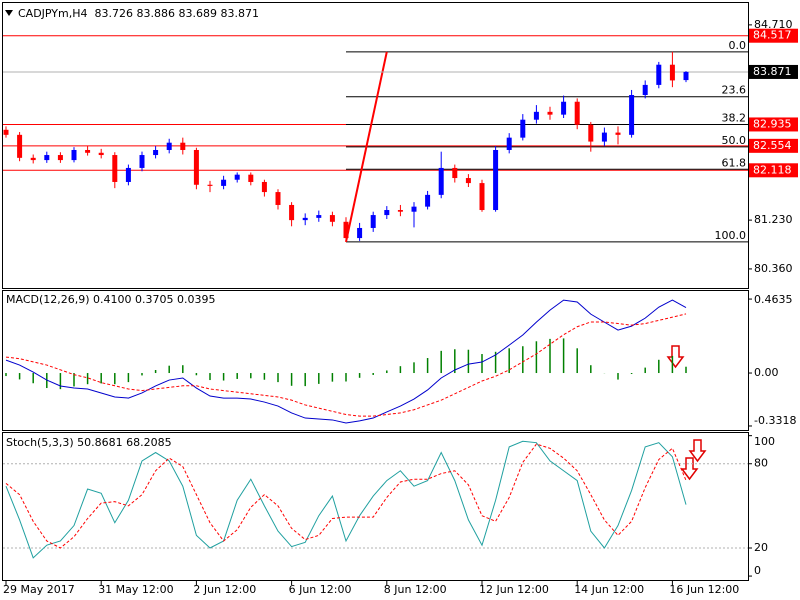  Describe the element at coordinates (731, 235) in the screenshot. I see `fibo-label: 100.0` at that location.